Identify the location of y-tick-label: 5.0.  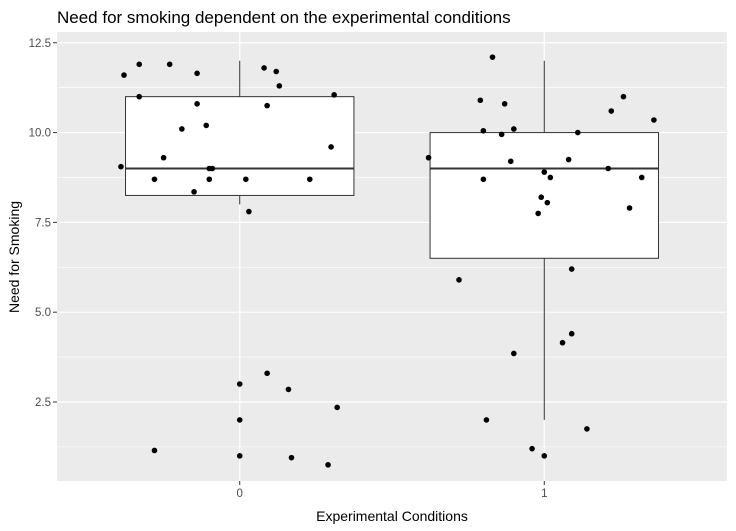
(43, 313).